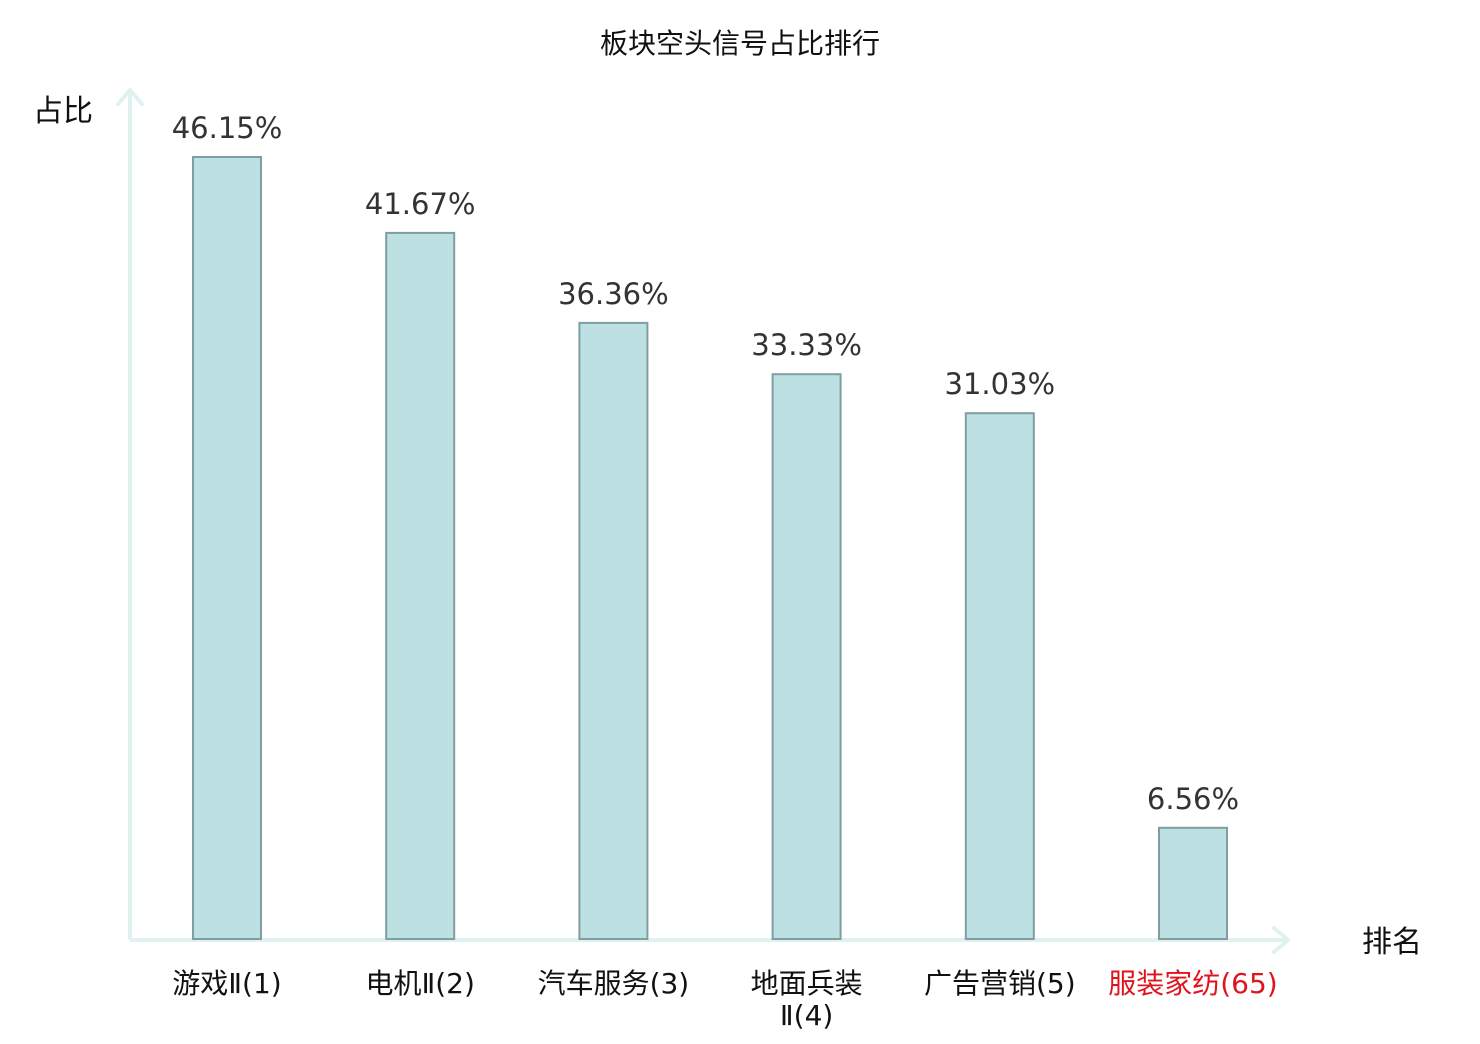 Image resolution: width=1480 pixels, height=1044 pixels. What do you see at coordinates (63, 111) in the screenshot?
I see `y-axis-title: 占比` at bounding box center [63, 111].